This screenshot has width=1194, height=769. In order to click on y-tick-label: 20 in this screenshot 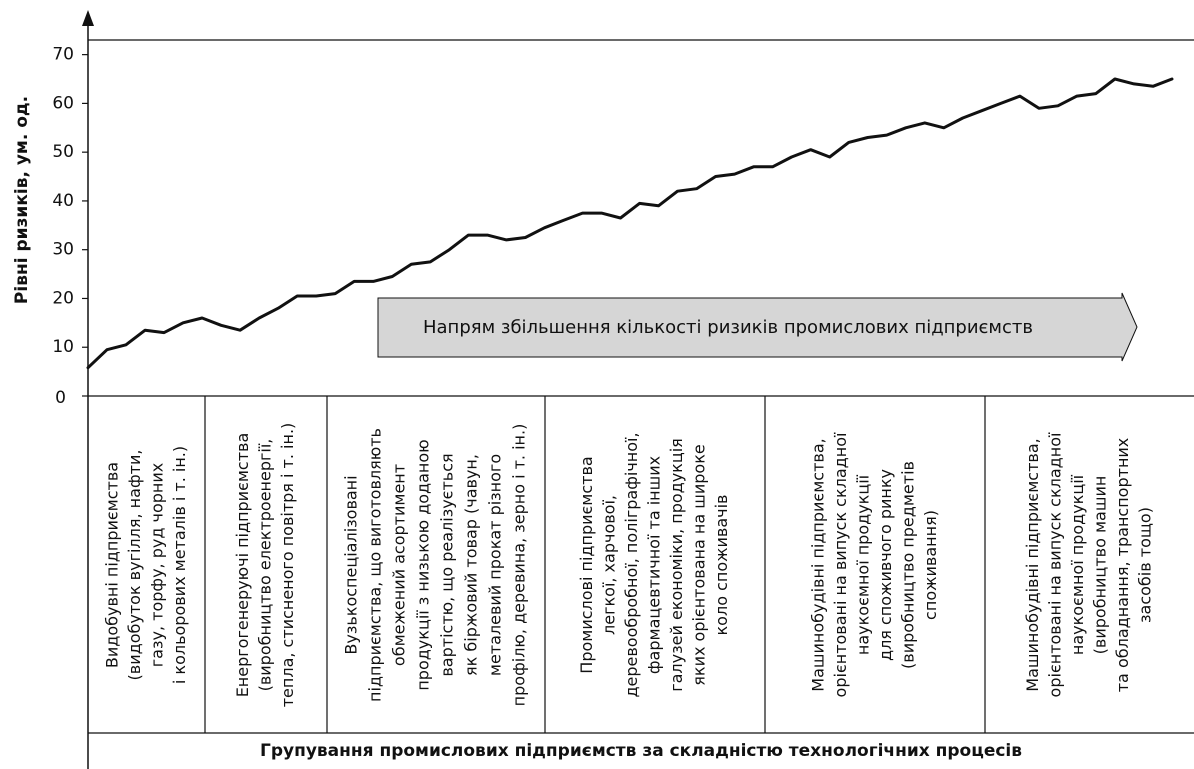, I will do `click(63, 298)`.